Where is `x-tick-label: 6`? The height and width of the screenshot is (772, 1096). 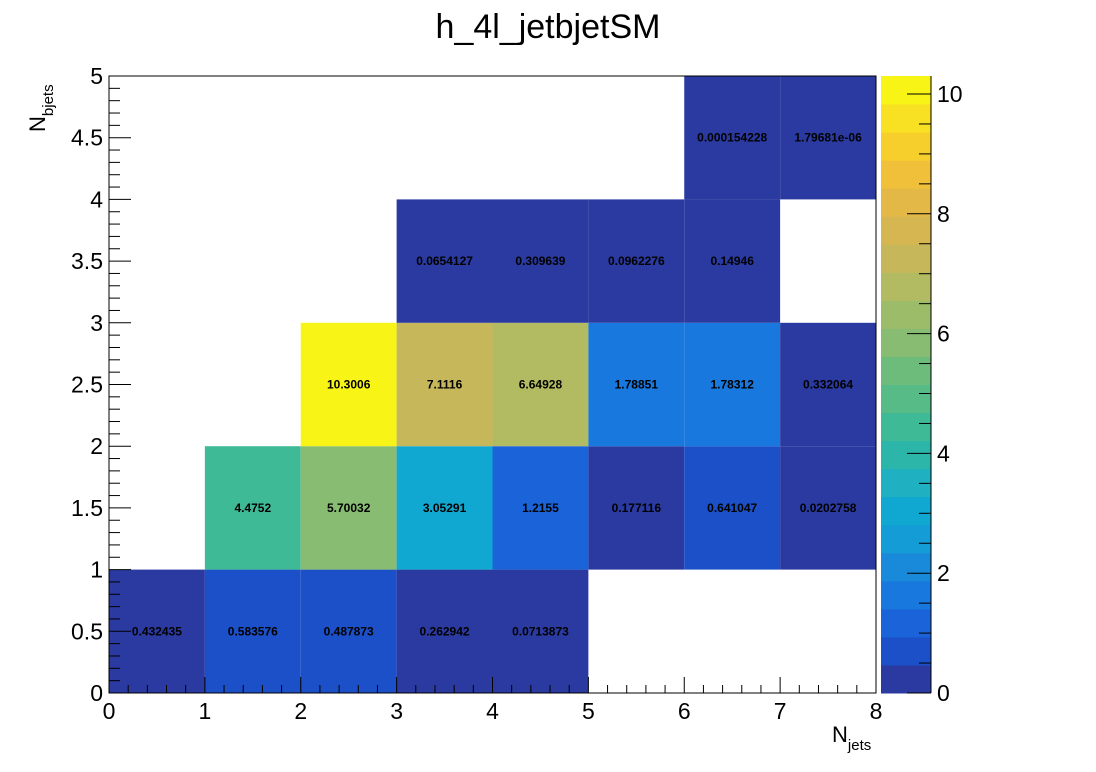
x-tick-label: 6 is located at coordinates (684, 711).